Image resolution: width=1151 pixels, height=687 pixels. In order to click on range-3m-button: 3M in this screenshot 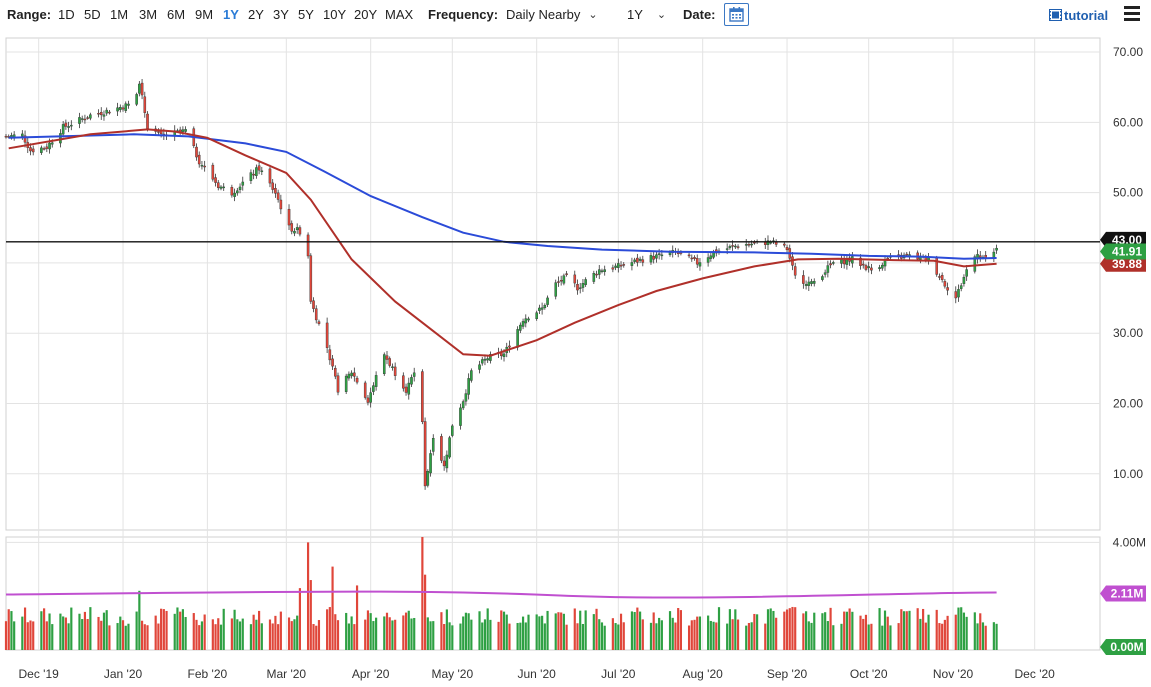, I will do `click(148, 14)`.